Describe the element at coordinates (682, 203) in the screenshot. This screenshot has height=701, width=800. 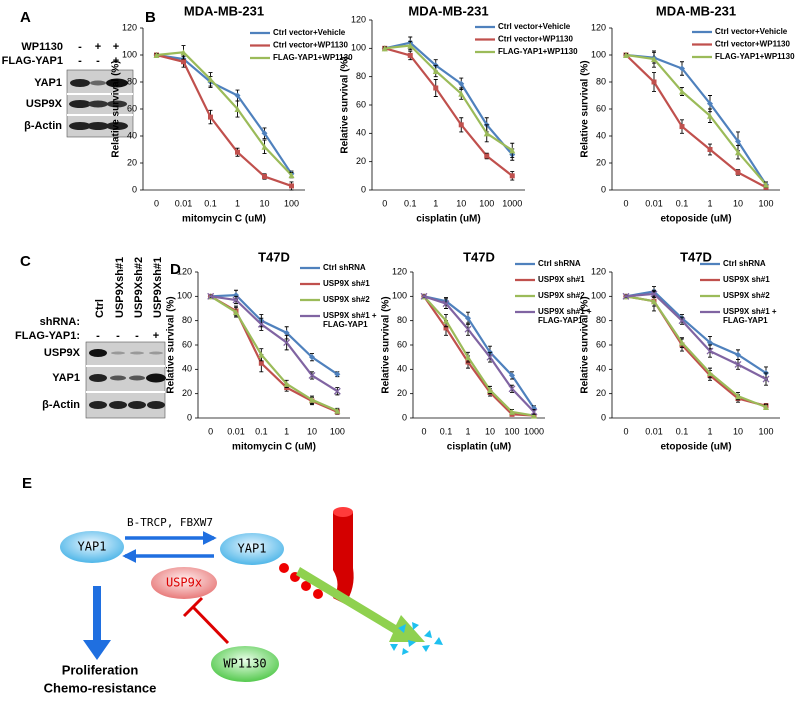
I see `x-tick-label: 0.1` at that location.